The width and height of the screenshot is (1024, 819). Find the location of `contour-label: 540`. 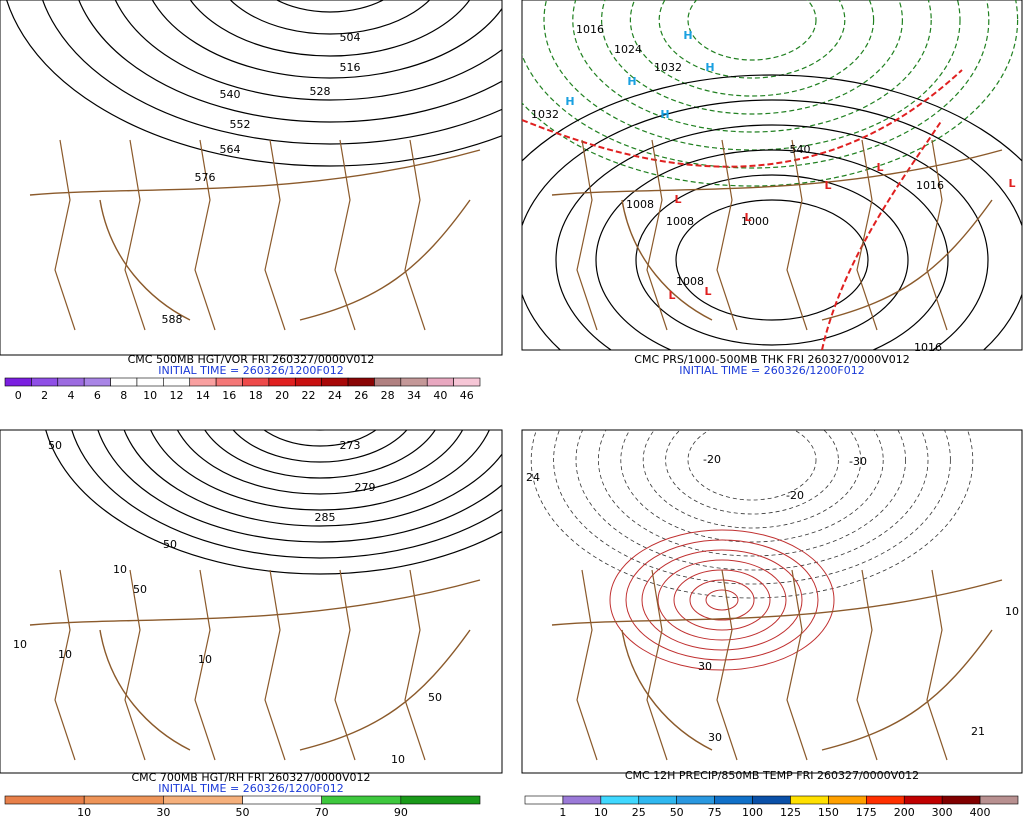

contour-label: 540 is located at coordinates (230, 94).